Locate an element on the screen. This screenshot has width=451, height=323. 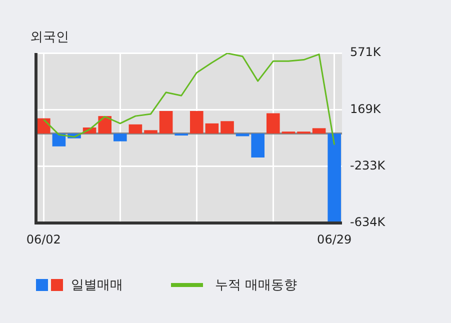
x-tick-label: 06/29 is located at coordinates (334, 239).